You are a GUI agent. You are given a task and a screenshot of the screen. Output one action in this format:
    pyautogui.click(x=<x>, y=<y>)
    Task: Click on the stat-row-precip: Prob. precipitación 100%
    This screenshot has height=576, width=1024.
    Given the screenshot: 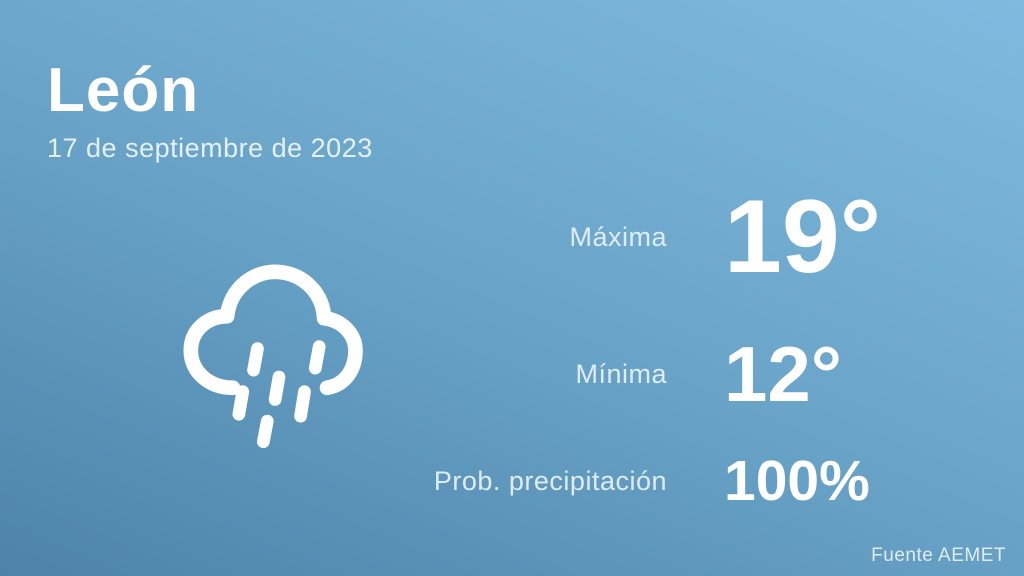 What is the action you would take?
    pyautogui.click(x=512, y=481)
    